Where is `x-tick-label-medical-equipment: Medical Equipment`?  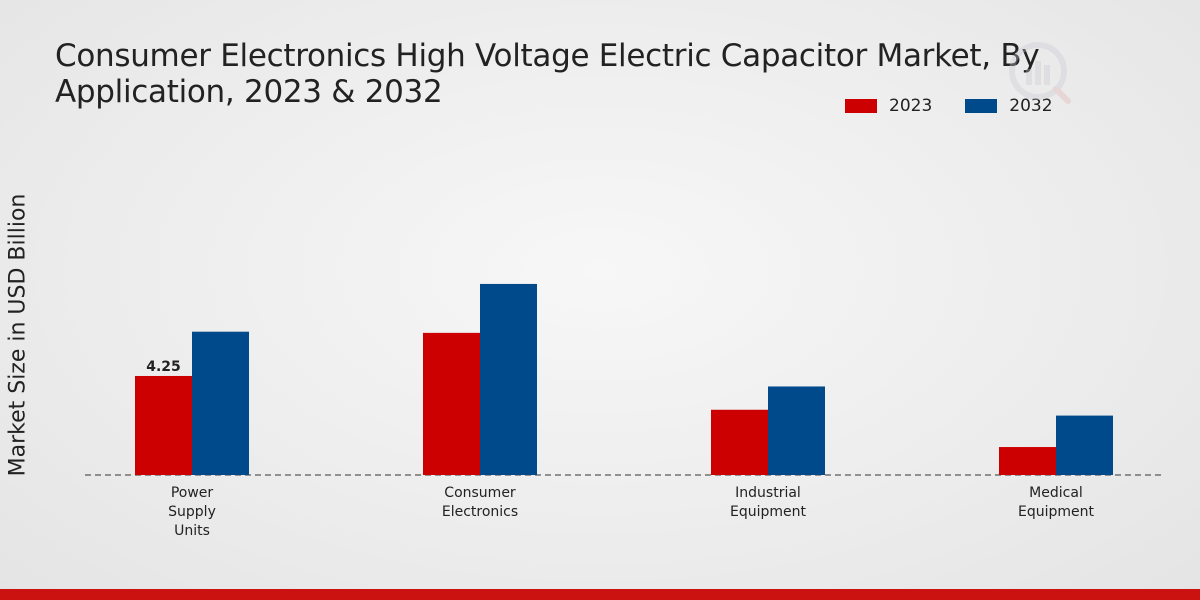
x-tick-label-medical-equipment: Medical Equipment is located at coordinates (1056, 502).